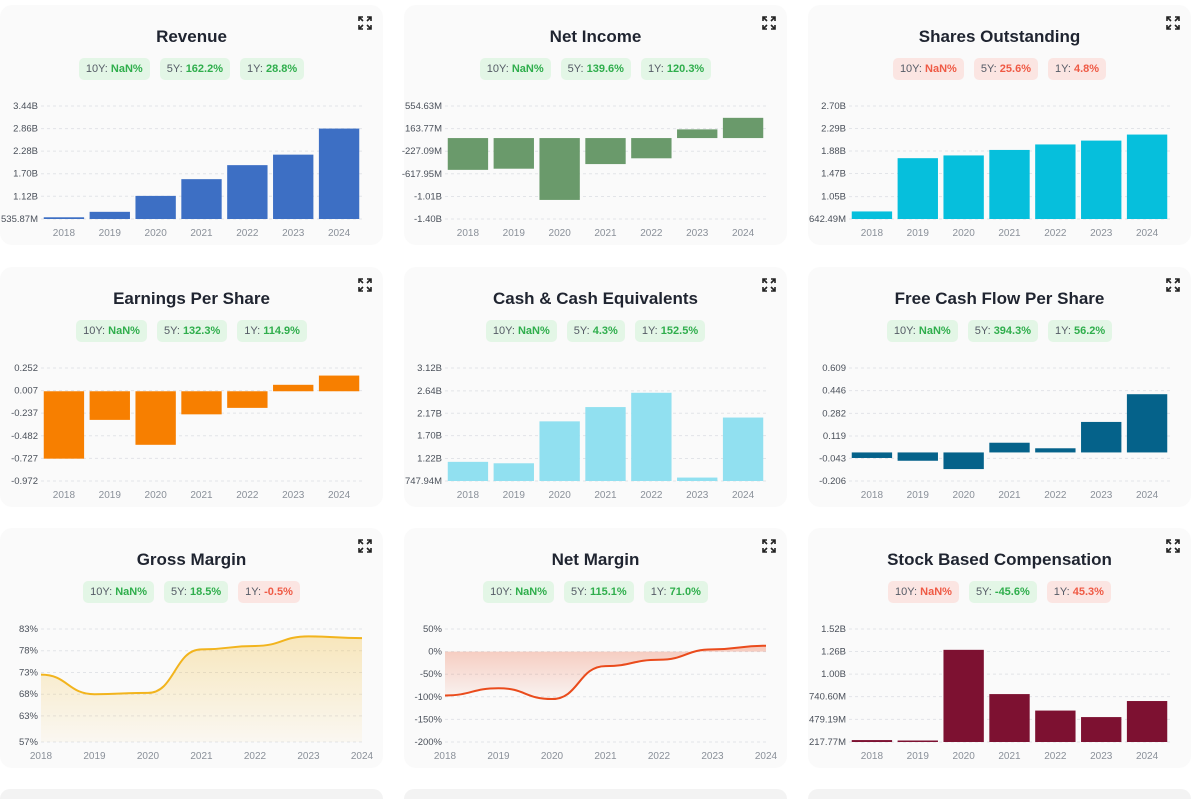 Image resolution: width=1200 pixels, height=799 pixels. Describe the element at coordinates (1086, 69) in the screenshot. I see `badge-value: 4.8%` at that location.